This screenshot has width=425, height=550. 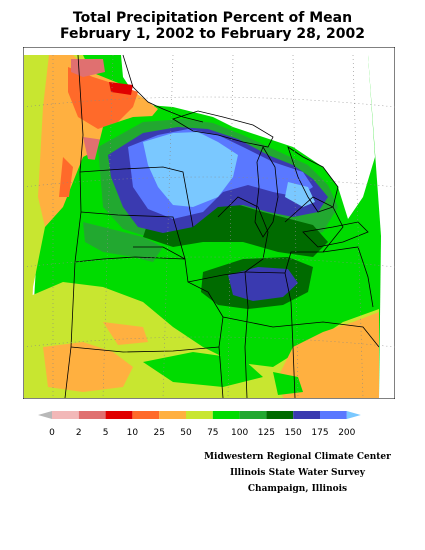 What do you see at coordinates (133, 433) in the screenshot?
I see `legend-tick-label: 10` at bounding box center [133, 433].